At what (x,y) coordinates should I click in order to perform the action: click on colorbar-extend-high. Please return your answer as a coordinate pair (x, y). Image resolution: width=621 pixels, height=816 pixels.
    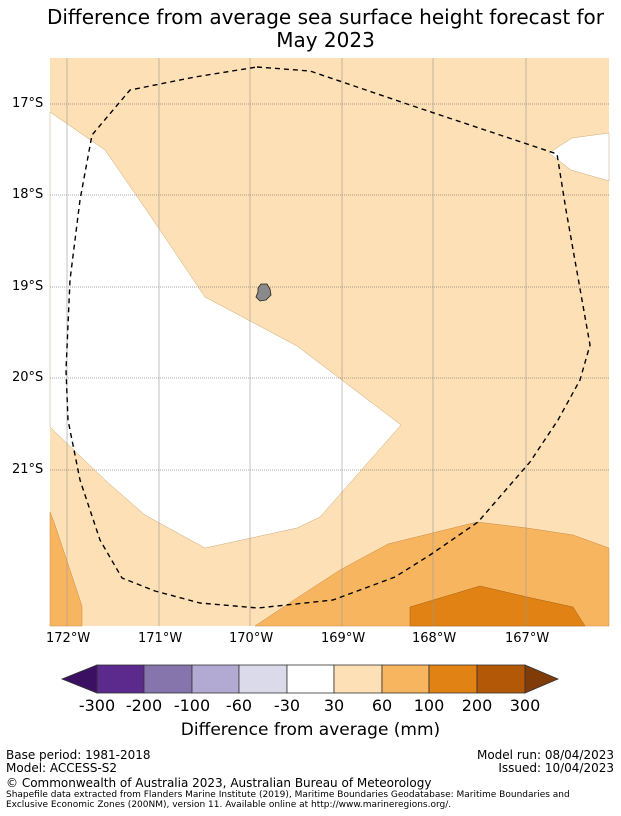
    Looking at the image, I should click on (542, 679).